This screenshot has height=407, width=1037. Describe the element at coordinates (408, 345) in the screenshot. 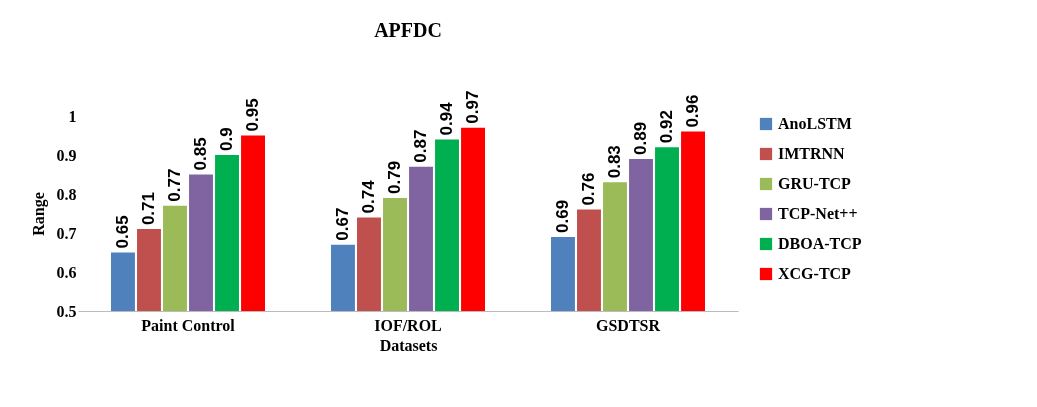

I see `x-axis-title: Datasets` at that location.